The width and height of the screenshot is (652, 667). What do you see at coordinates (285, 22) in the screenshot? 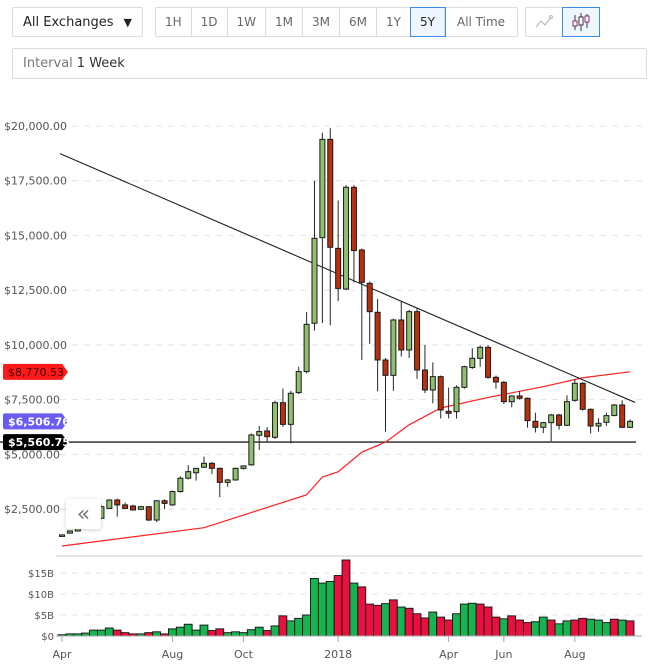
I see `range-button-1m: 1M` at bounding box center [285, 22].